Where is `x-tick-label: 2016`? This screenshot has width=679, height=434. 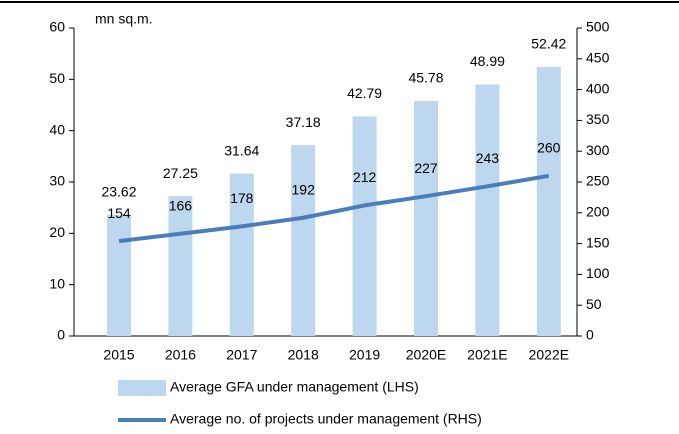 x-tick-label: 2016 is located at coordinates (180, 355).